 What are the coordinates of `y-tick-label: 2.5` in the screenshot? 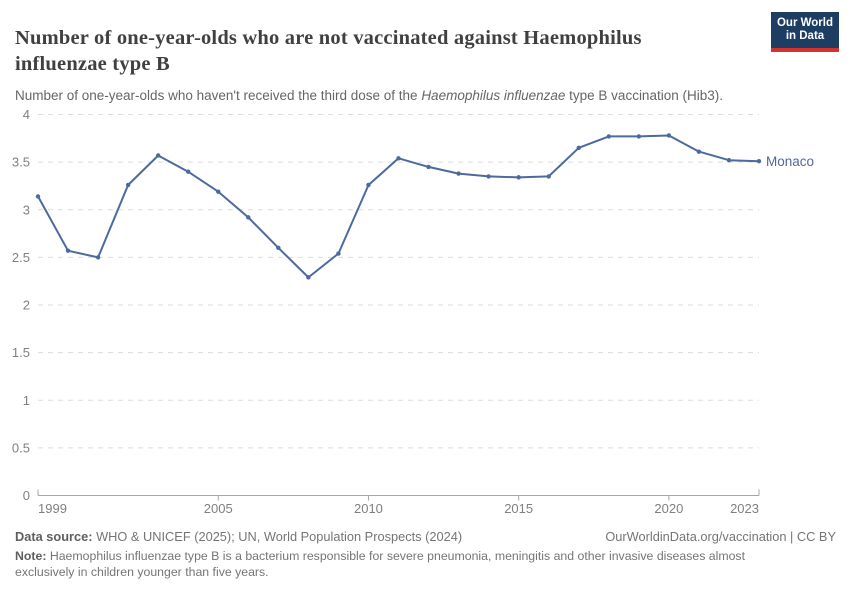 It's located at (21, 257).